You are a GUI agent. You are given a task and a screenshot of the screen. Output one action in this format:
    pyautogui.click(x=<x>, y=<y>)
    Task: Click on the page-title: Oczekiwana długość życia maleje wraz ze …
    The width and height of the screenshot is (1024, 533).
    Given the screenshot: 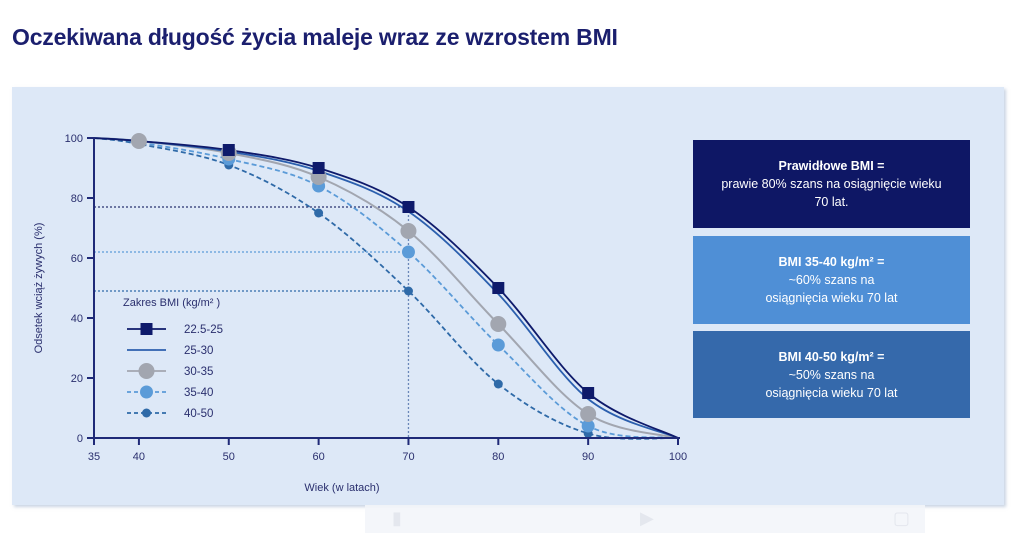 What is the action you would take?
    pyautogui.click(x=315, y=37)
    